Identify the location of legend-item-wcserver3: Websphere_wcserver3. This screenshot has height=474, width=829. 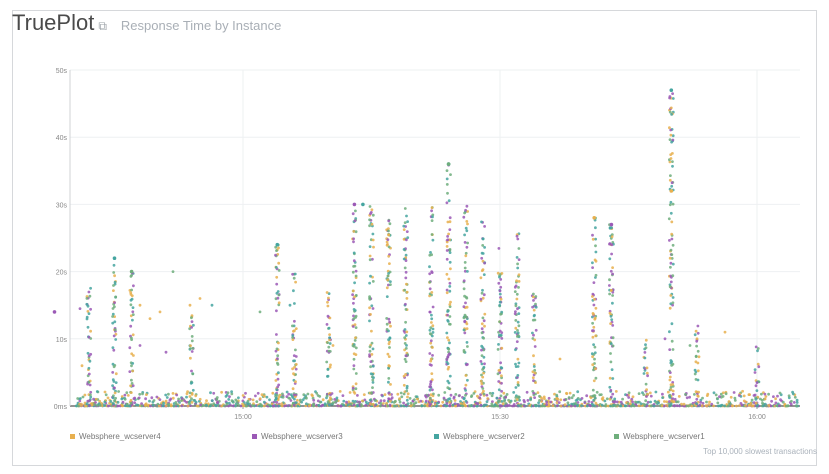
(297, 436).